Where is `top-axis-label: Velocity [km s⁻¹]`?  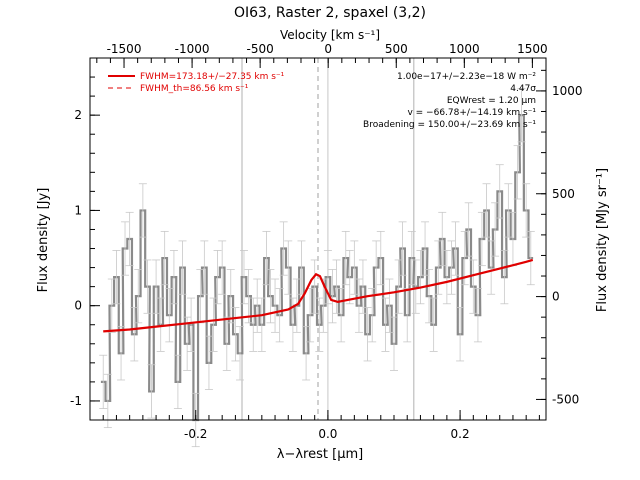 top-axis-label: Velocity [km s⁻¹] is located at coordinates (330, 35).